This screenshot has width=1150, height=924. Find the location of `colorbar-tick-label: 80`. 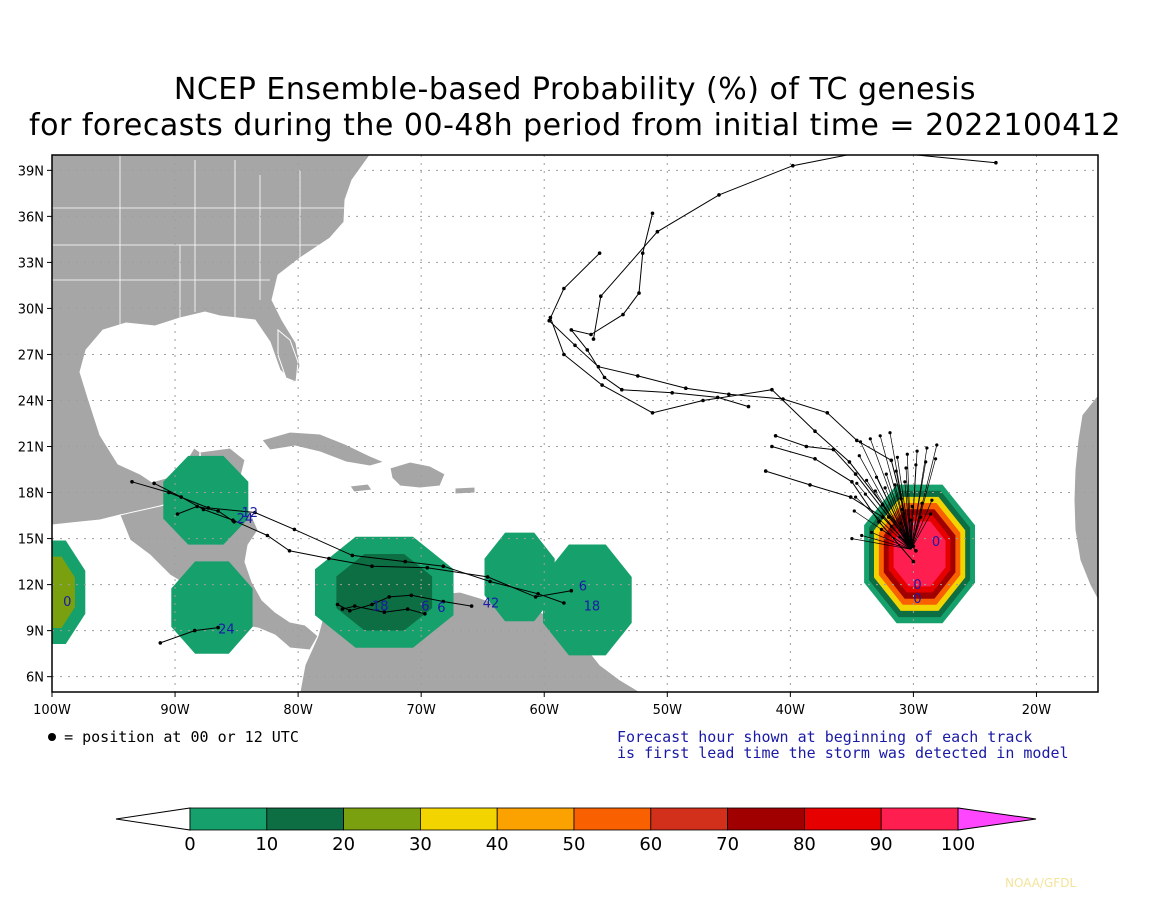

colorbar-tick-label: 80 is located at coordinates (804, 844).